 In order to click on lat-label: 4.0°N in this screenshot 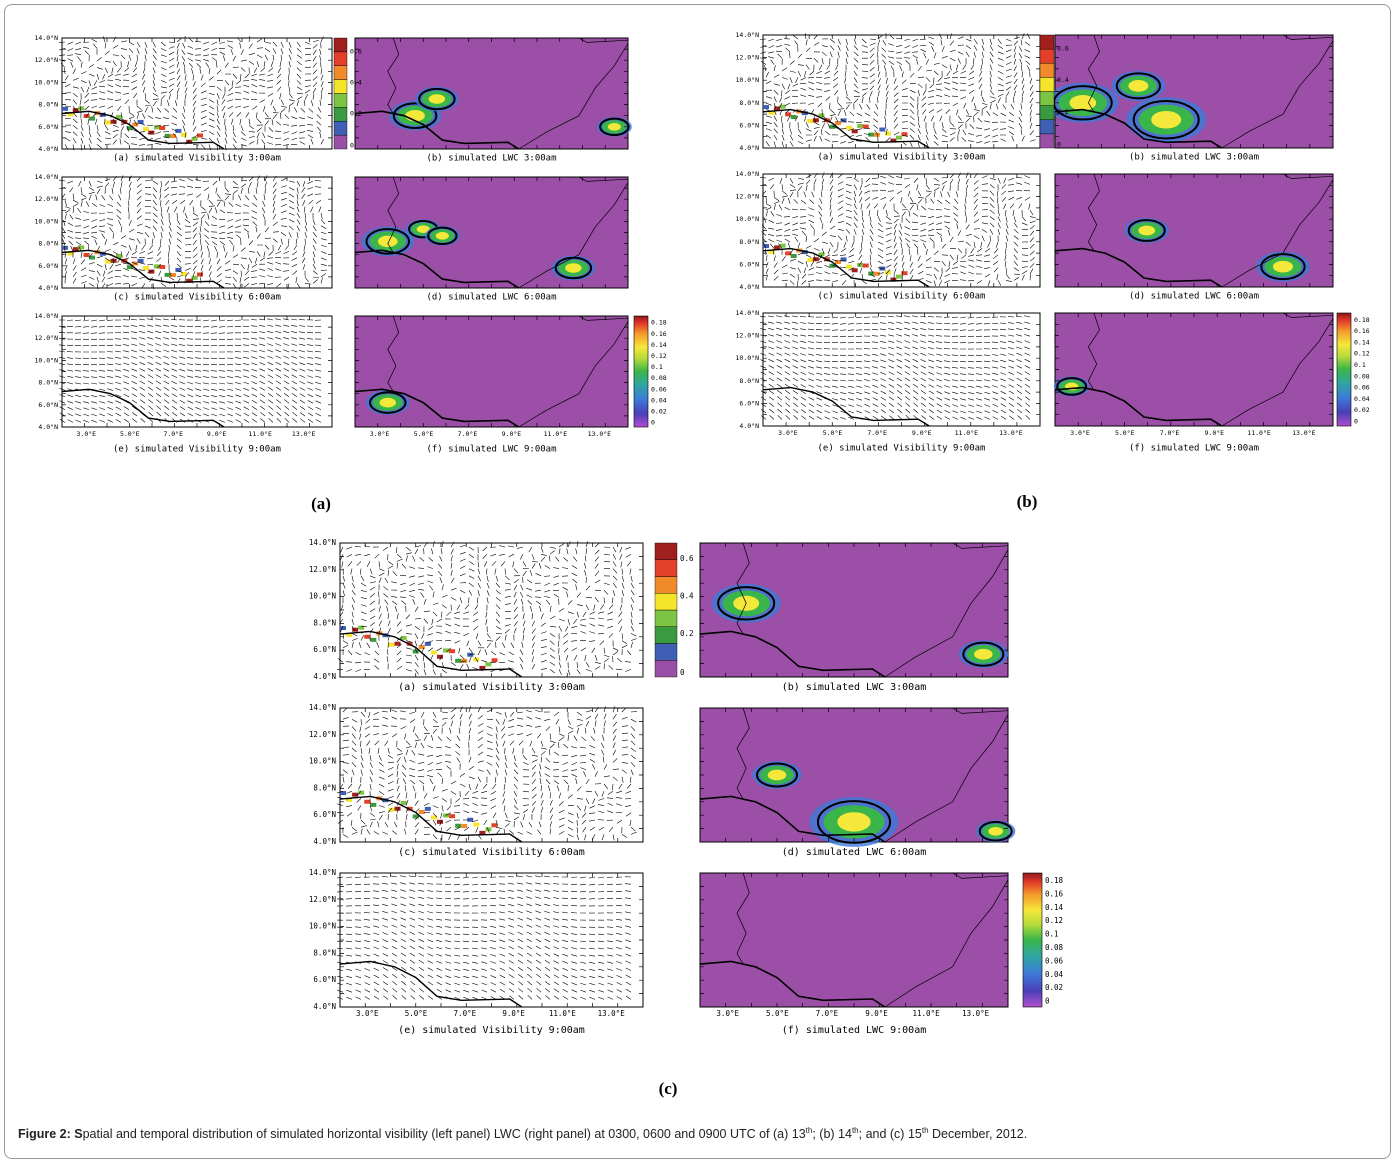, I will do `click(749, 287)`.